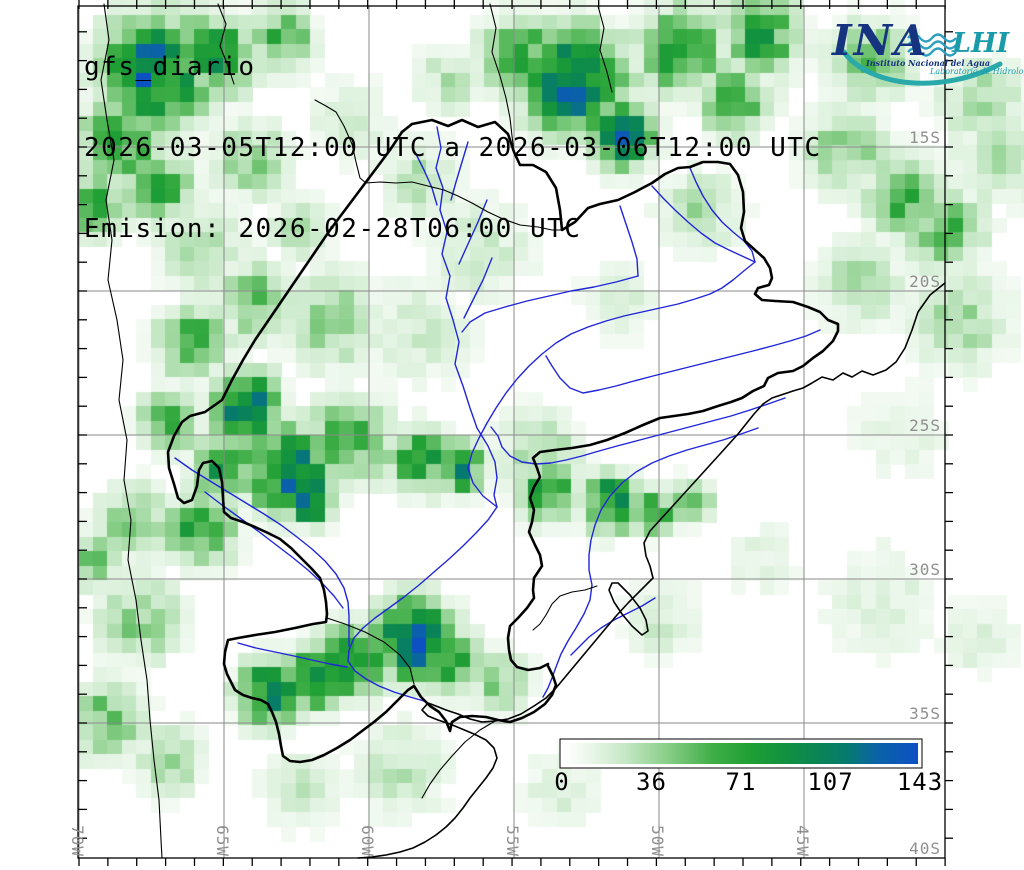 The image size is (1024, 870). Describe the element at coordinates (222, 841) in the screenshot. I see `lon-label: 65W` at that location.